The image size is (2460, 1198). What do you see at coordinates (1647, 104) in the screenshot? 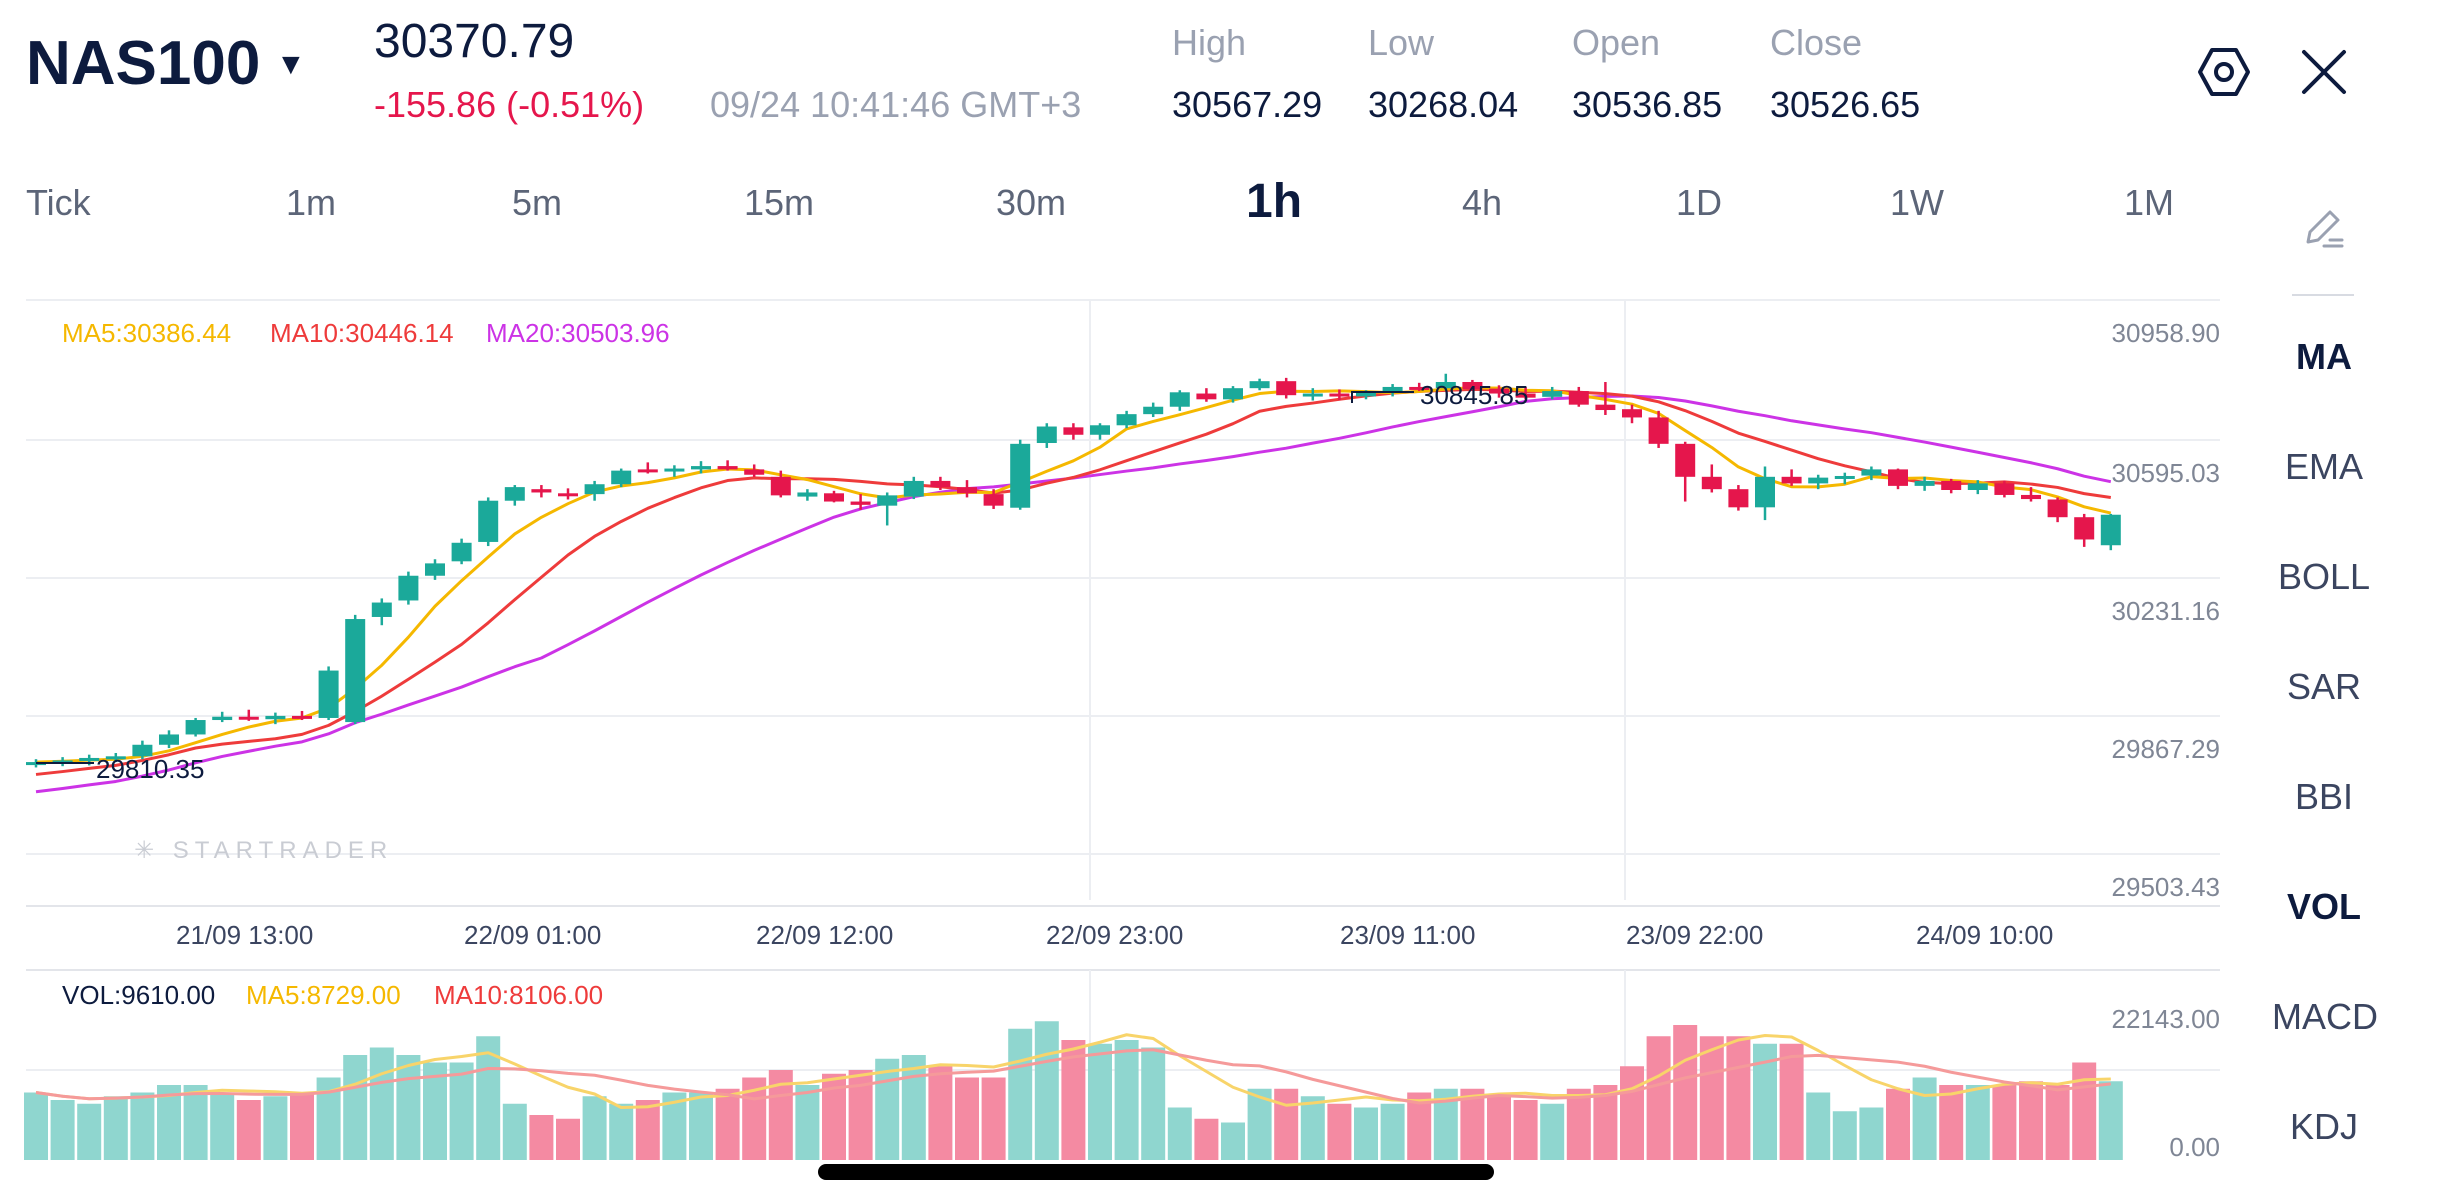
I see `stat-open-value: 30536.85` at bounding box center [1647, 104].